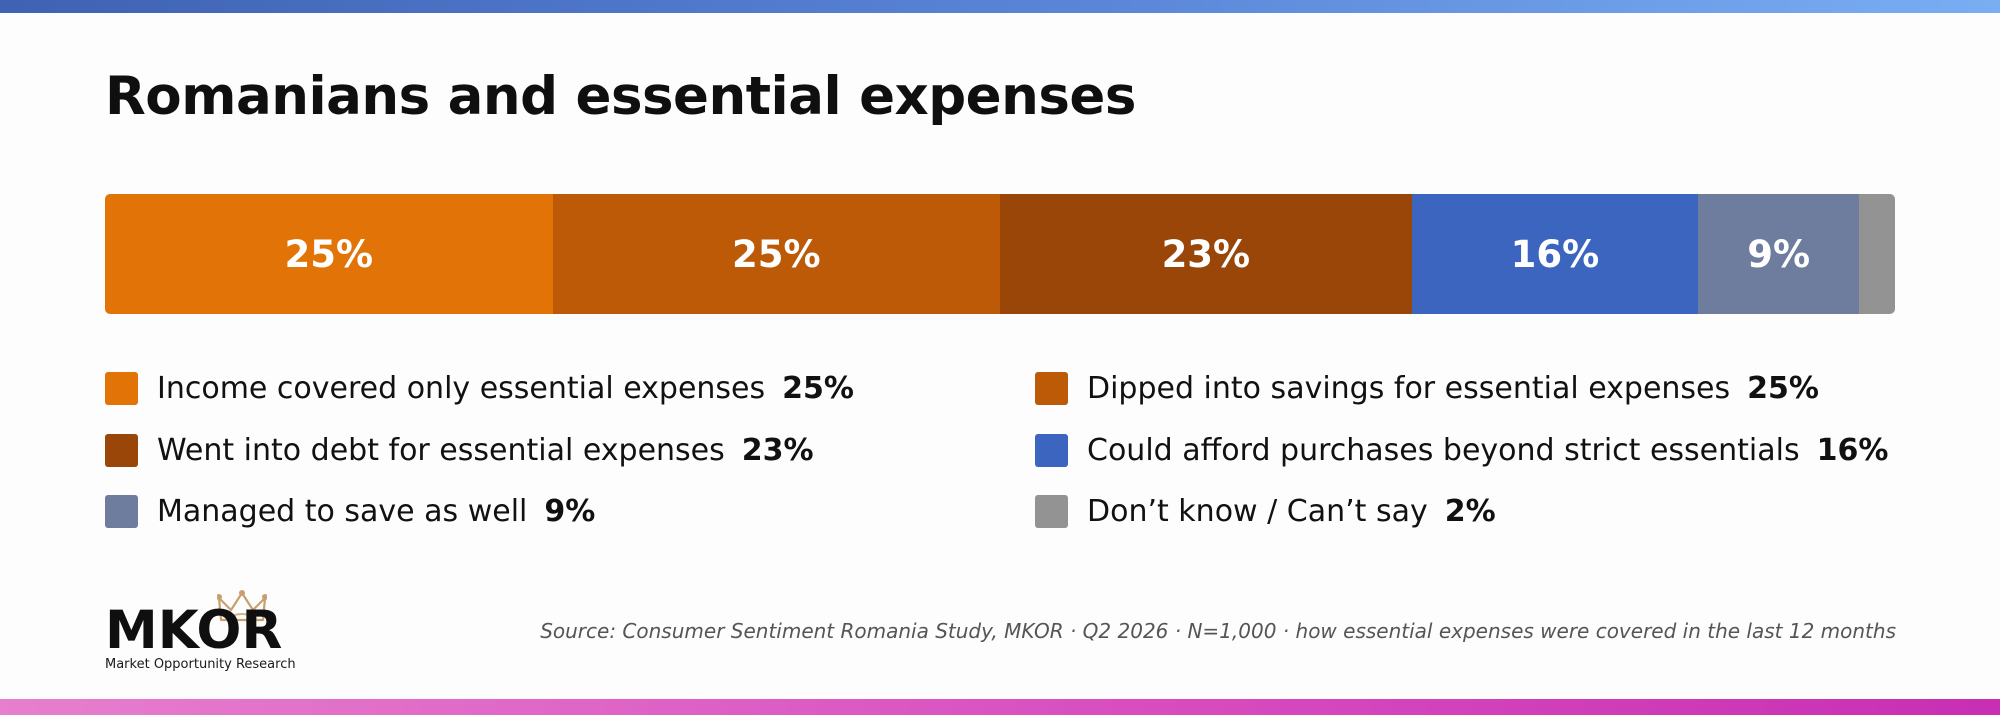 This screenshot has width=2000, height=715. Describe the element at coordinates (1000, 6) in the screenshot. I see `top-accent-stripe` at that location.